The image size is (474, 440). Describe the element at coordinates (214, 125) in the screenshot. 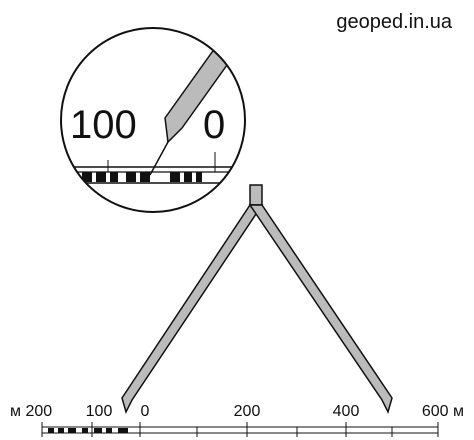

I see `zoom-label: 0` at that location.